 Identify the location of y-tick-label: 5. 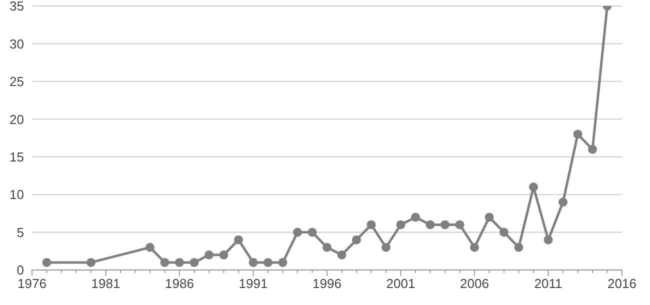
(20, 232).